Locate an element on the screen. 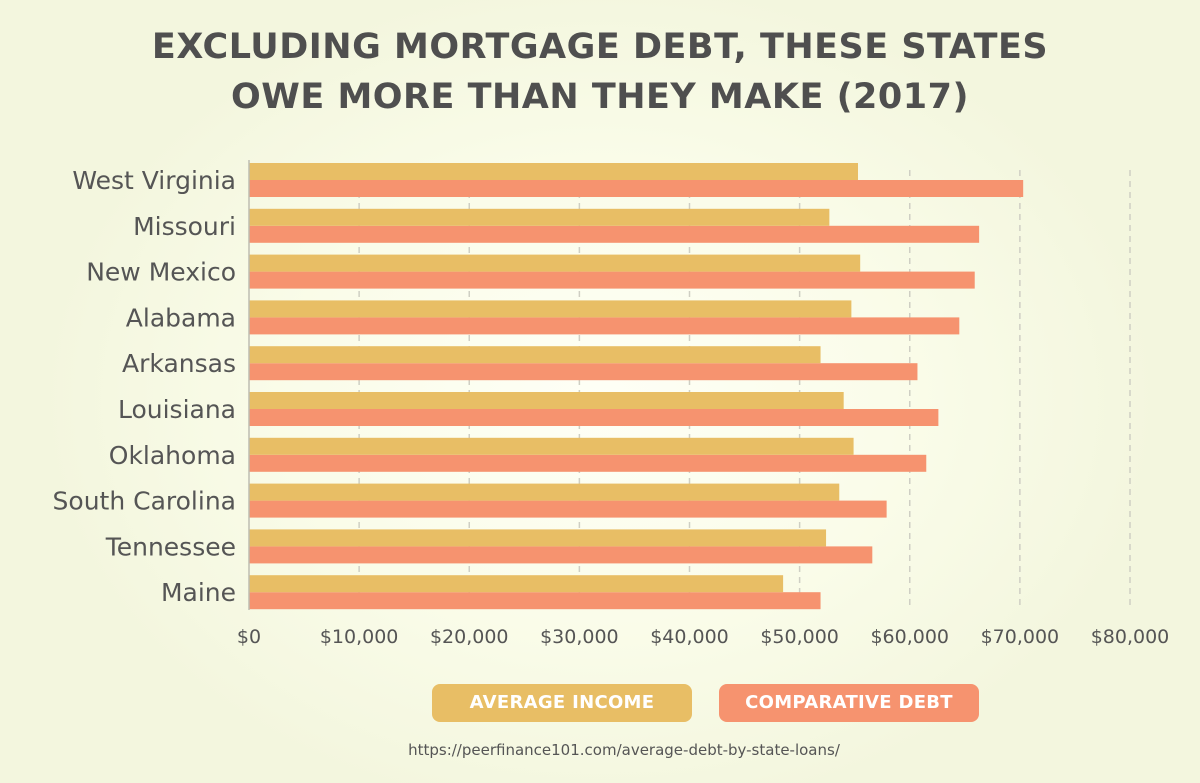 Image resolution: width=1200 pixels, height=783 pixels. chart-title-line-1: EXCLUDING MORTGAGE DEBT, THESE STATES is located at coordinates (600, 47).